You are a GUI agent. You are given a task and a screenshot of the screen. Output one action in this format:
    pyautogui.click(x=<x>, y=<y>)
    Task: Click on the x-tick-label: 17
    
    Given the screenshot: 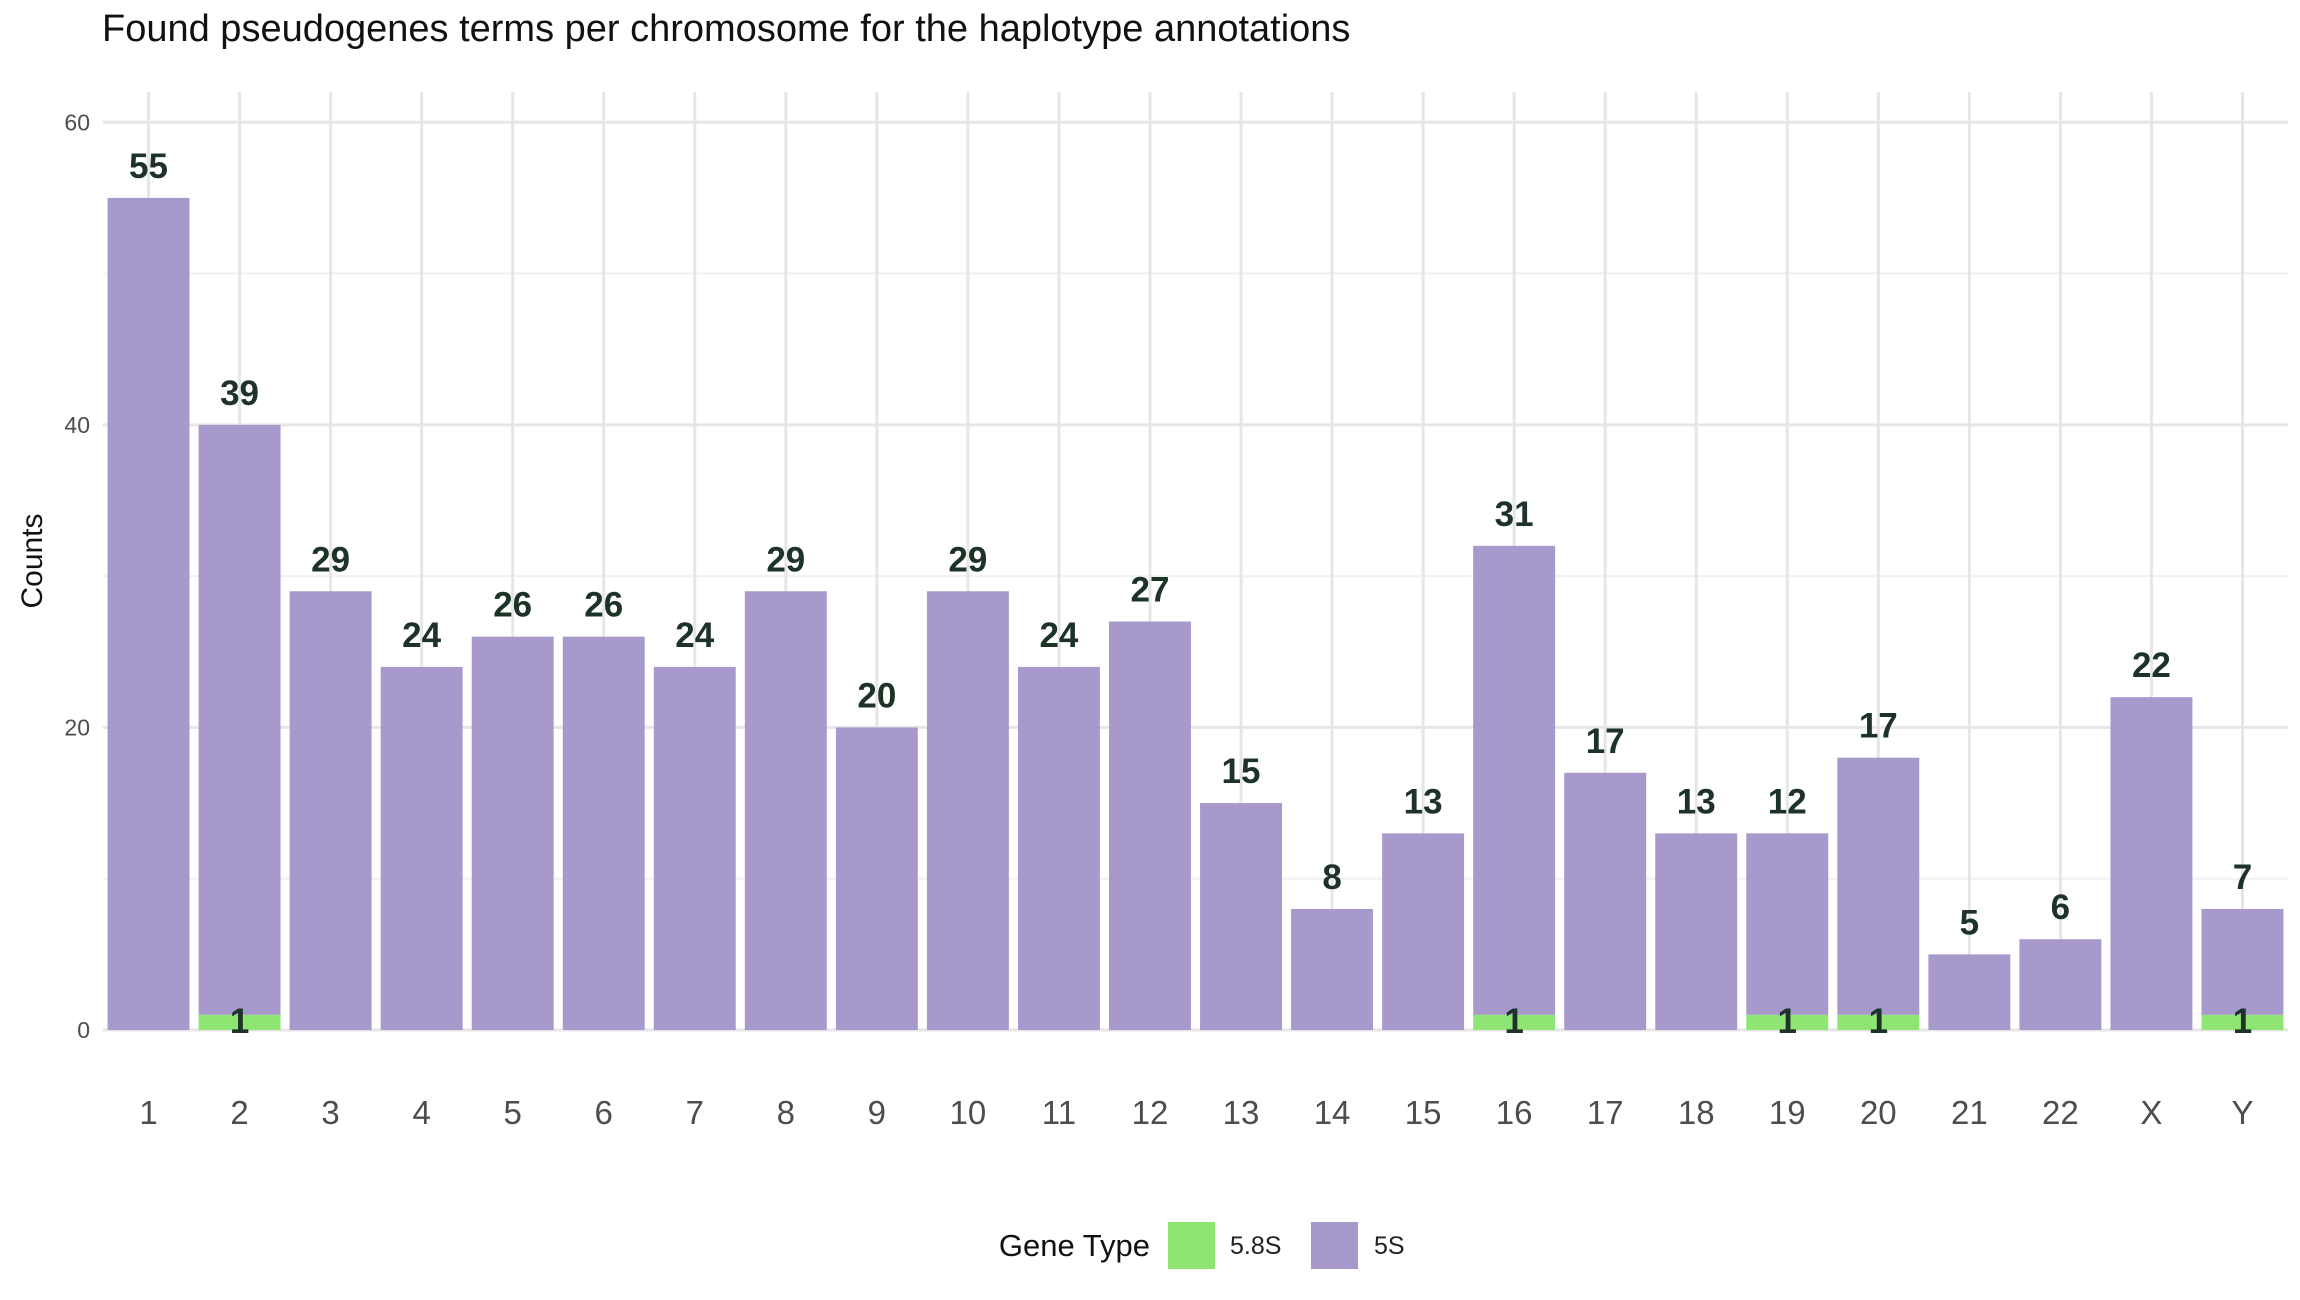 What is the action you would take?
    pyautogui.click(x=1605, y=1112)
    